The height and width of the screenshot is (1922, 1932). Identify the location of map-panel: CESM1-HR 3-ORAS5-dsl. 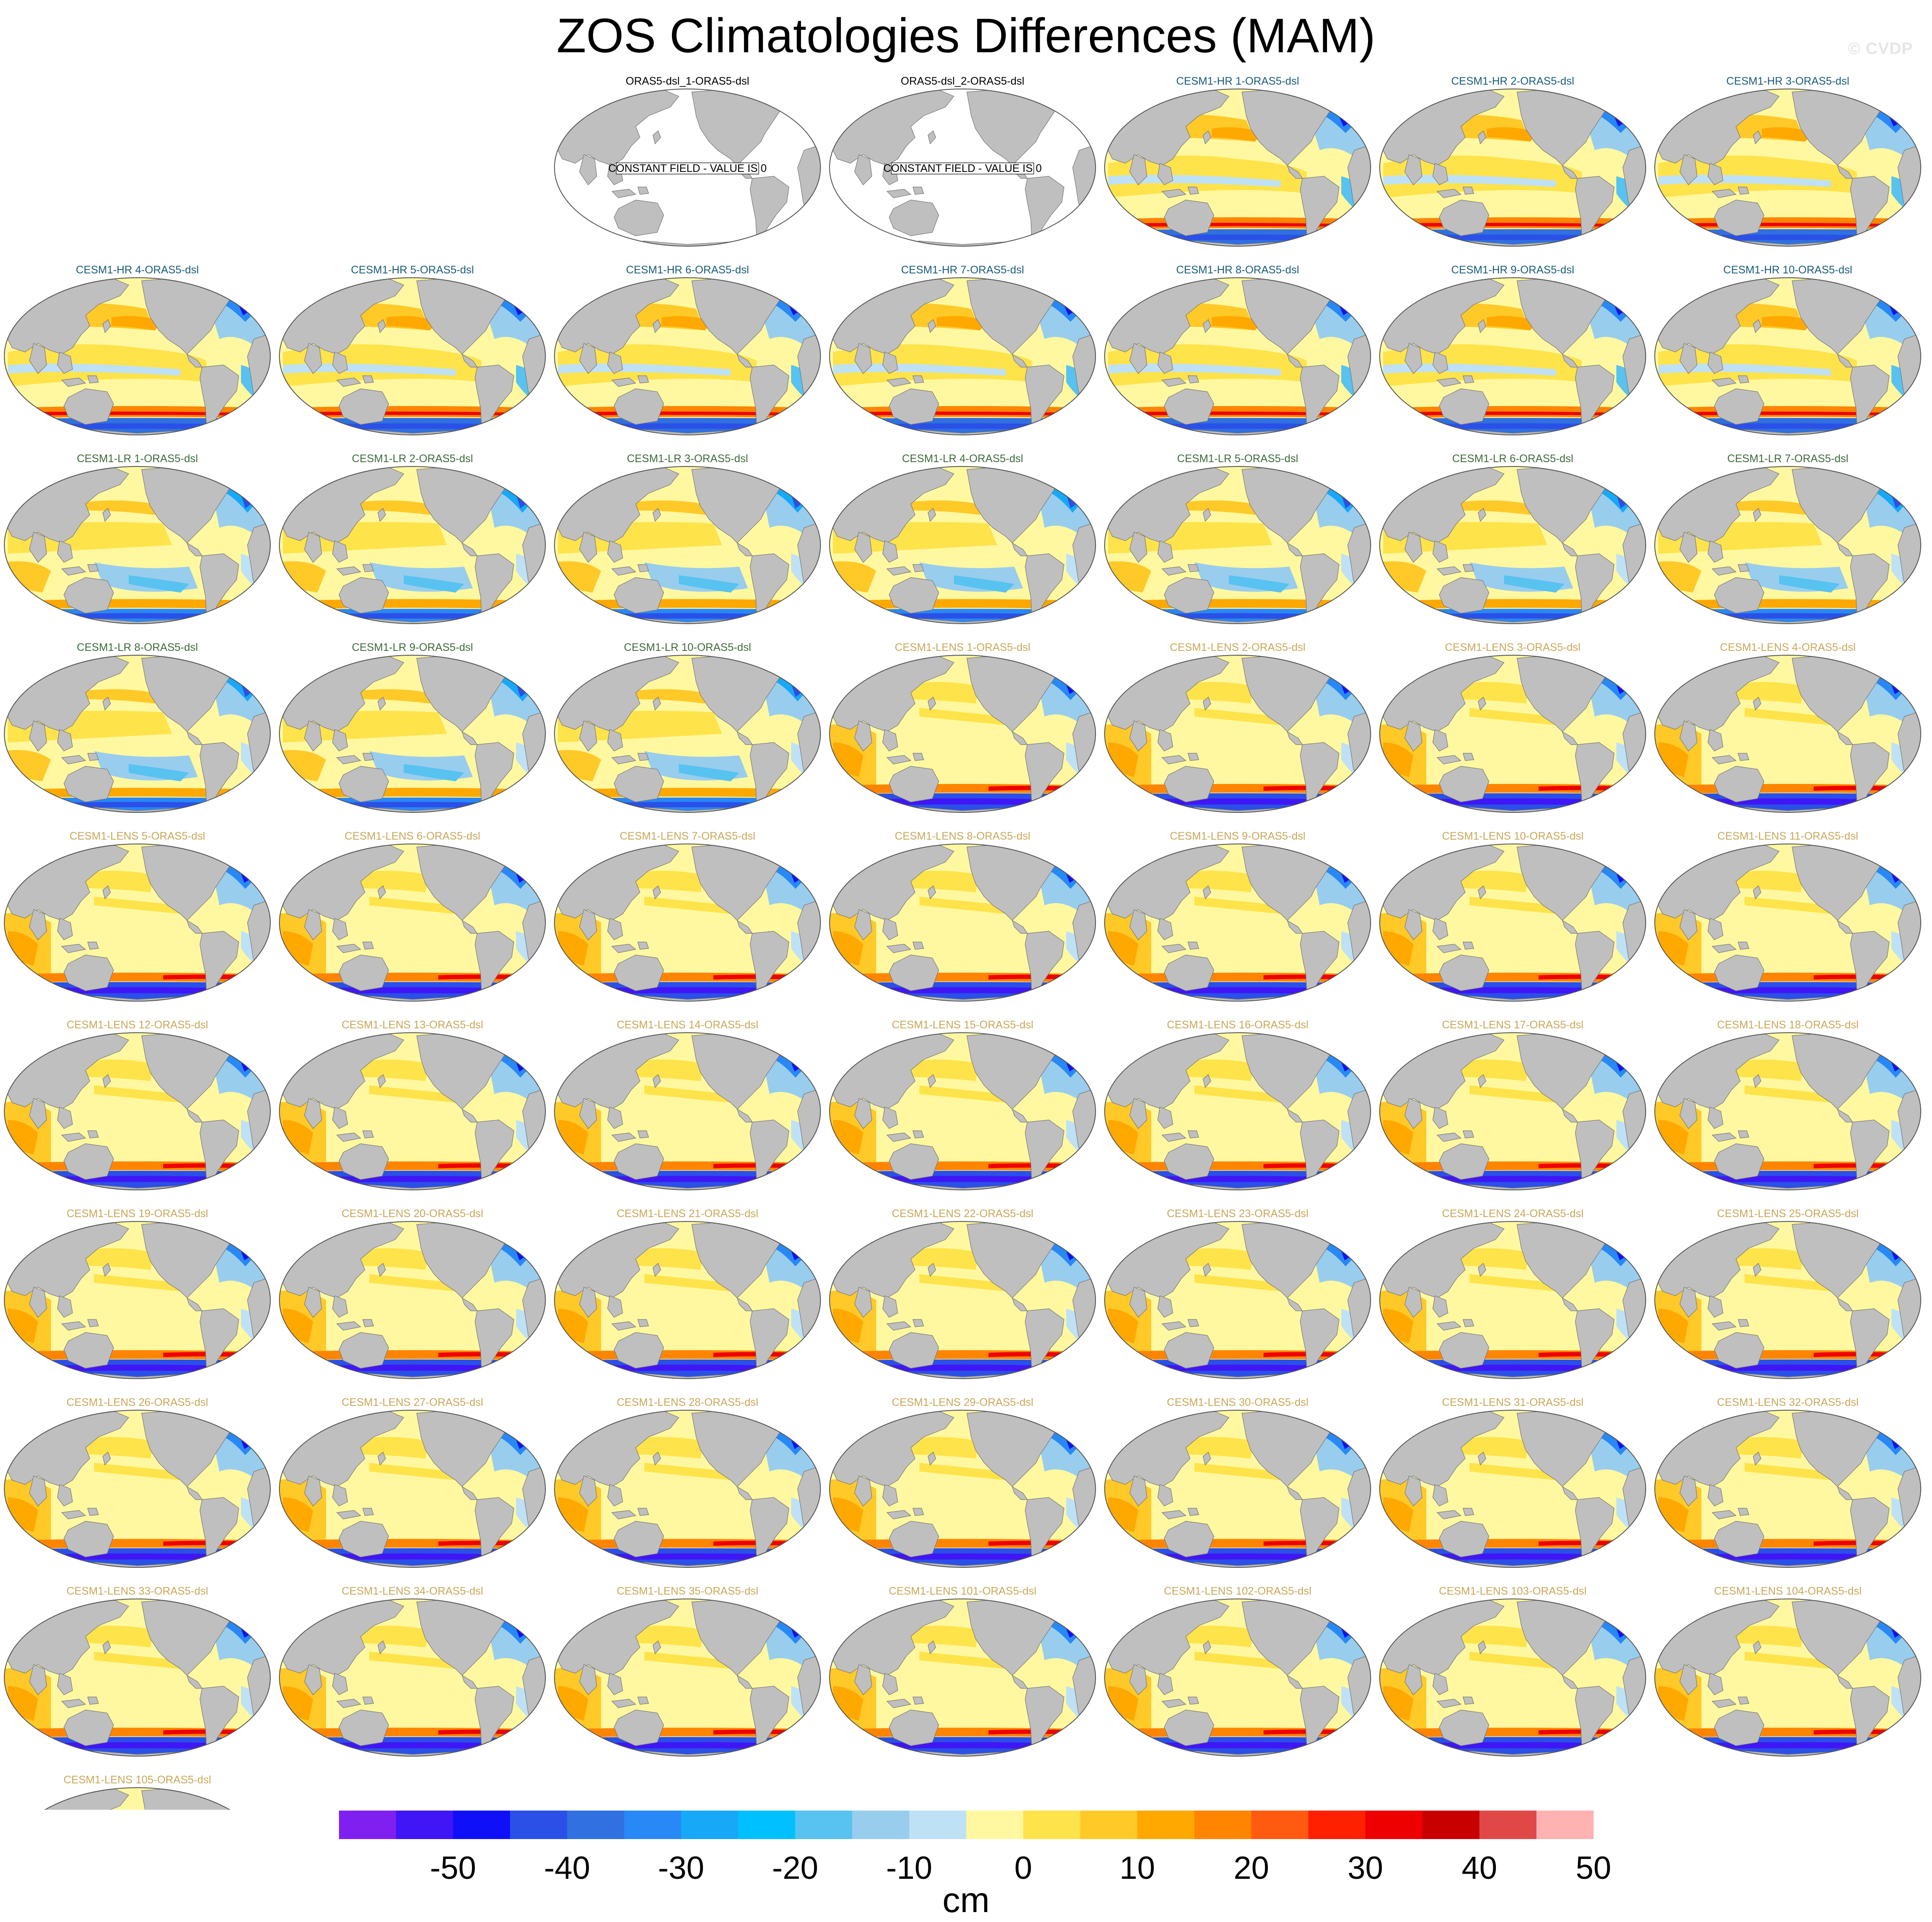
(1788, 161).